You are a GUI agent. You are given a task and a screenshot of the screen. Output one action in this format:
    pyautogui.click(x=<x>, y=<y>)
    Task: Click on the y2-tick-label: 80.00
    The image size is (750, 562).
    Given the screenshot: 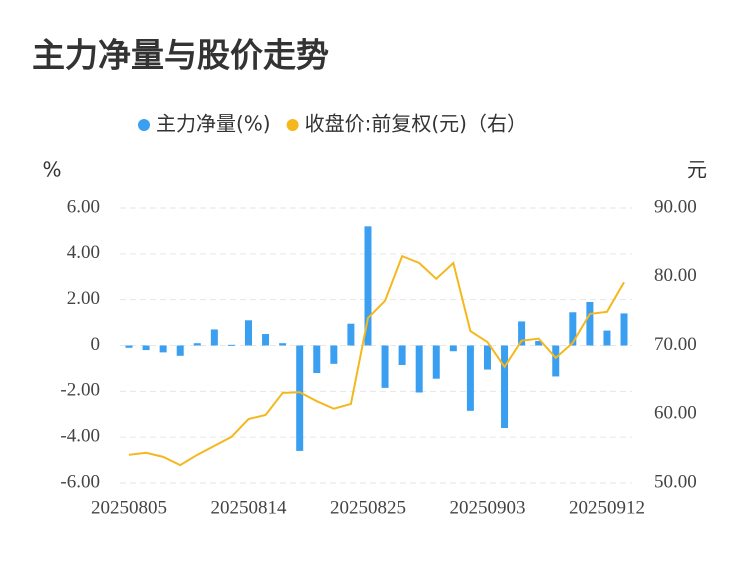 What is the action you would take?
    pyautogui.click(x=675, y=275)
    